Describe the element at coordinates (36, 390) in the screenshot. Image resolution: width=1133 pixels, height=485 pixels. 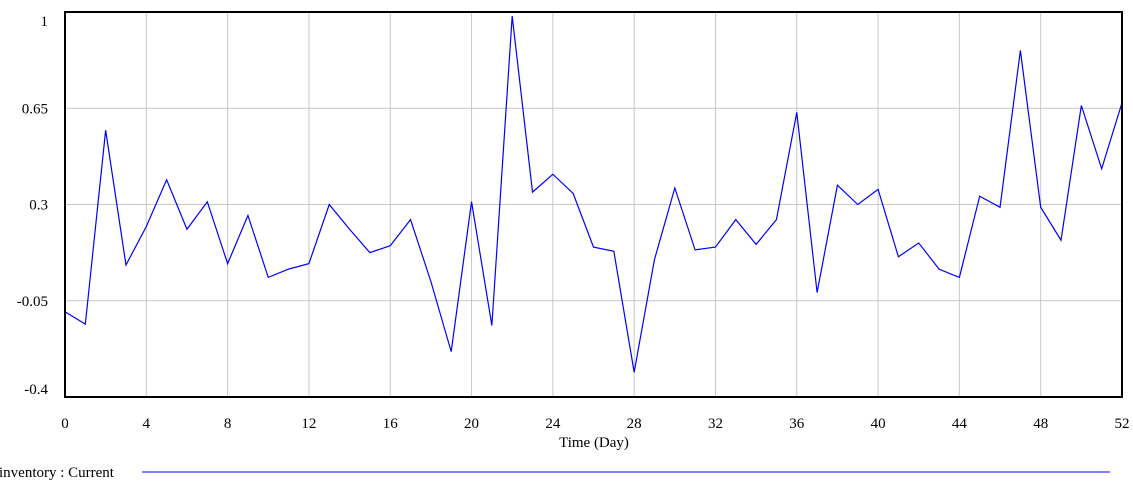
I see `y-tick-label: -0.4` at that location.